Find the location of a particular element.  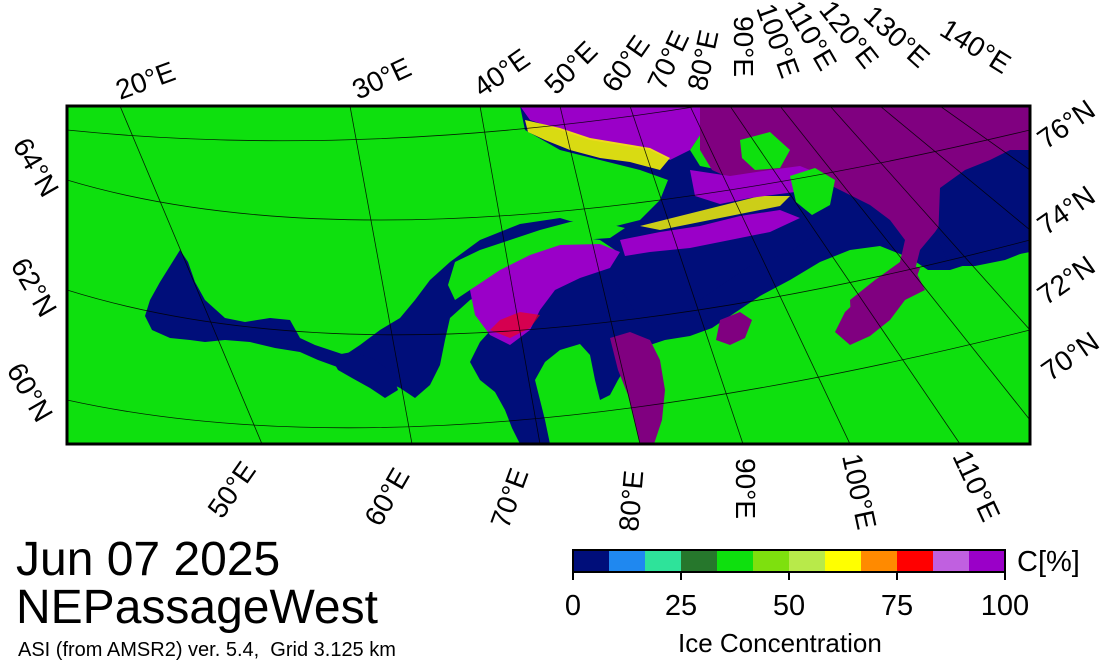

barents-ice-edge is located at coordinates (610, 133).